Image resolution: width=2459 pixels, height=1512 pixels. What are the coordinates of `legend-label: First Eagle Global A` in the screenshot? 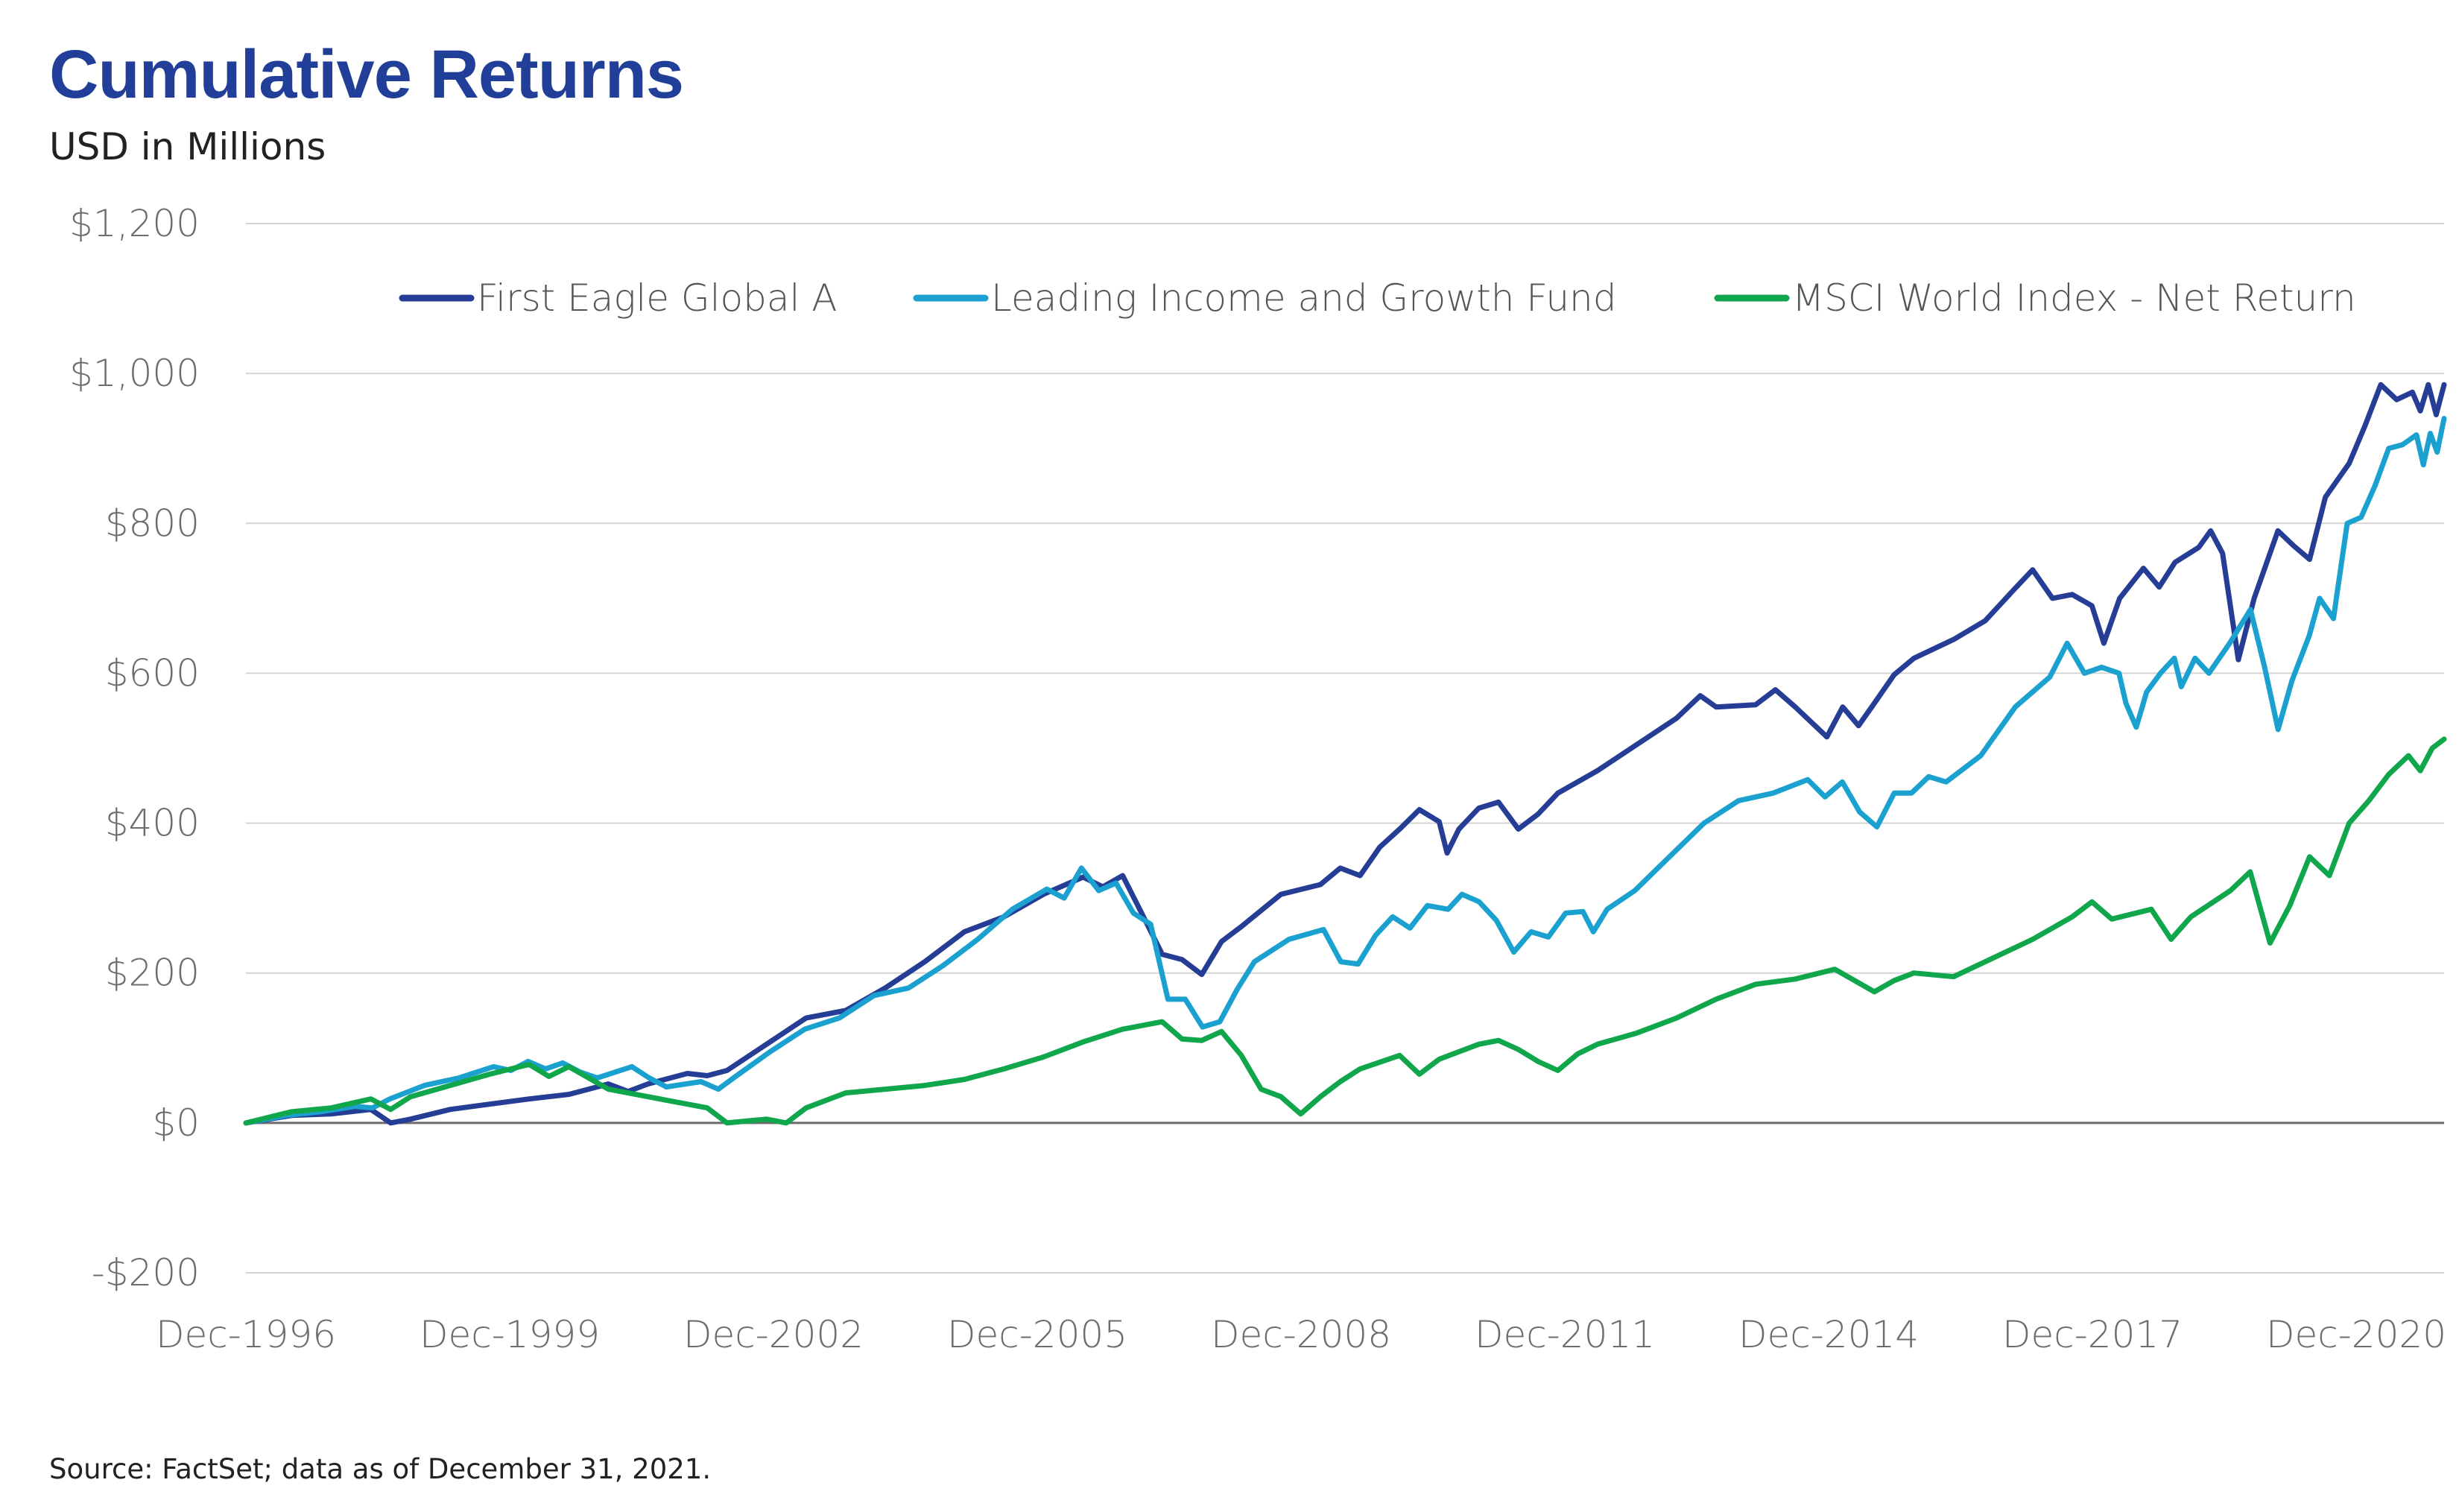 It's located at (657, 298).